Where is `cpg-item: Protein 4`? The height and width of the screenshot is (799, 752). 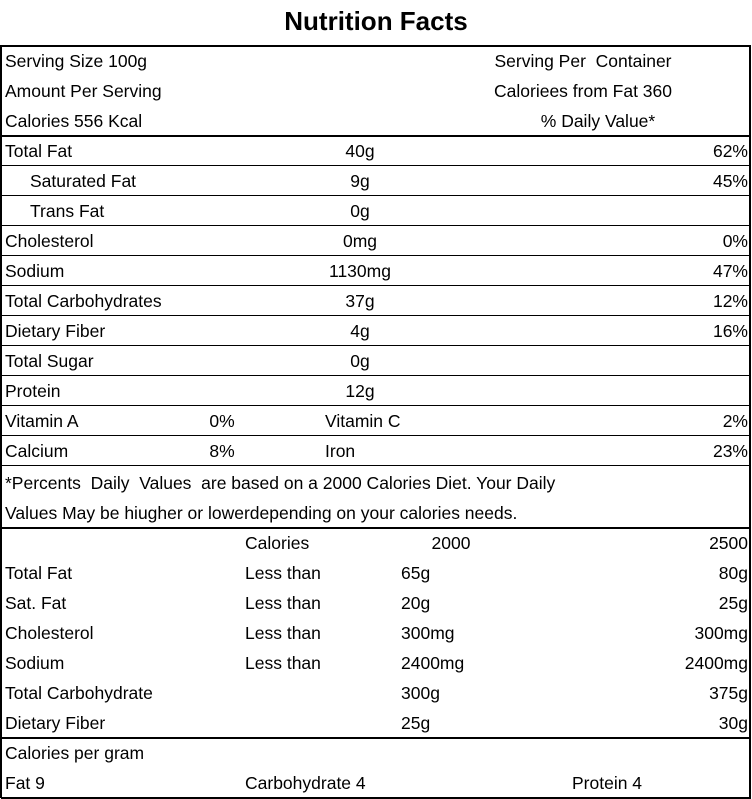 cpg-item: Protein 4 is located at coordinates (607, 783).